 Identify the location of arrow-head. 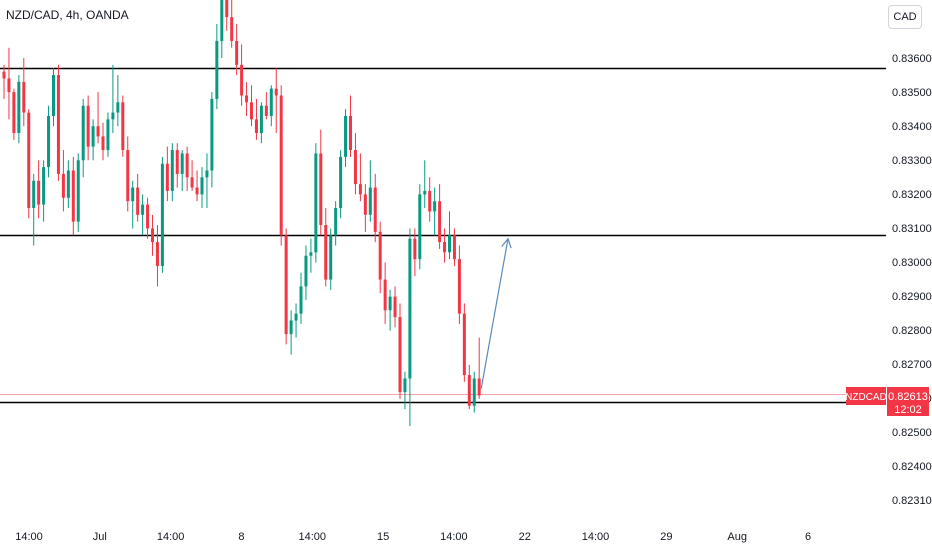
(506, 243).